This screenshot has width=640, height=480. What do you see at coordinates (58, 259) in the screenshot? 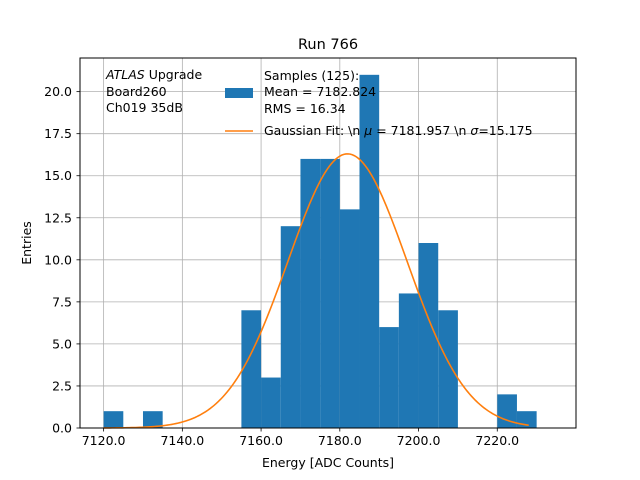
I see `y-tick-label: 10.0` at bounding box center [58, 259].